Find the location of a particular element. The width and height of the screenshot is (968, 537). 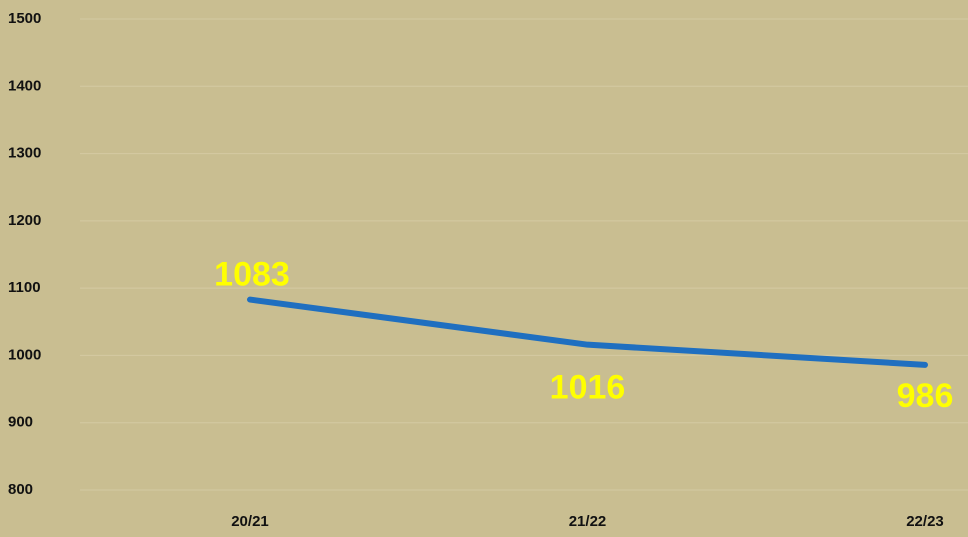

data-label: 1083 is located at coordinates (252, 275).